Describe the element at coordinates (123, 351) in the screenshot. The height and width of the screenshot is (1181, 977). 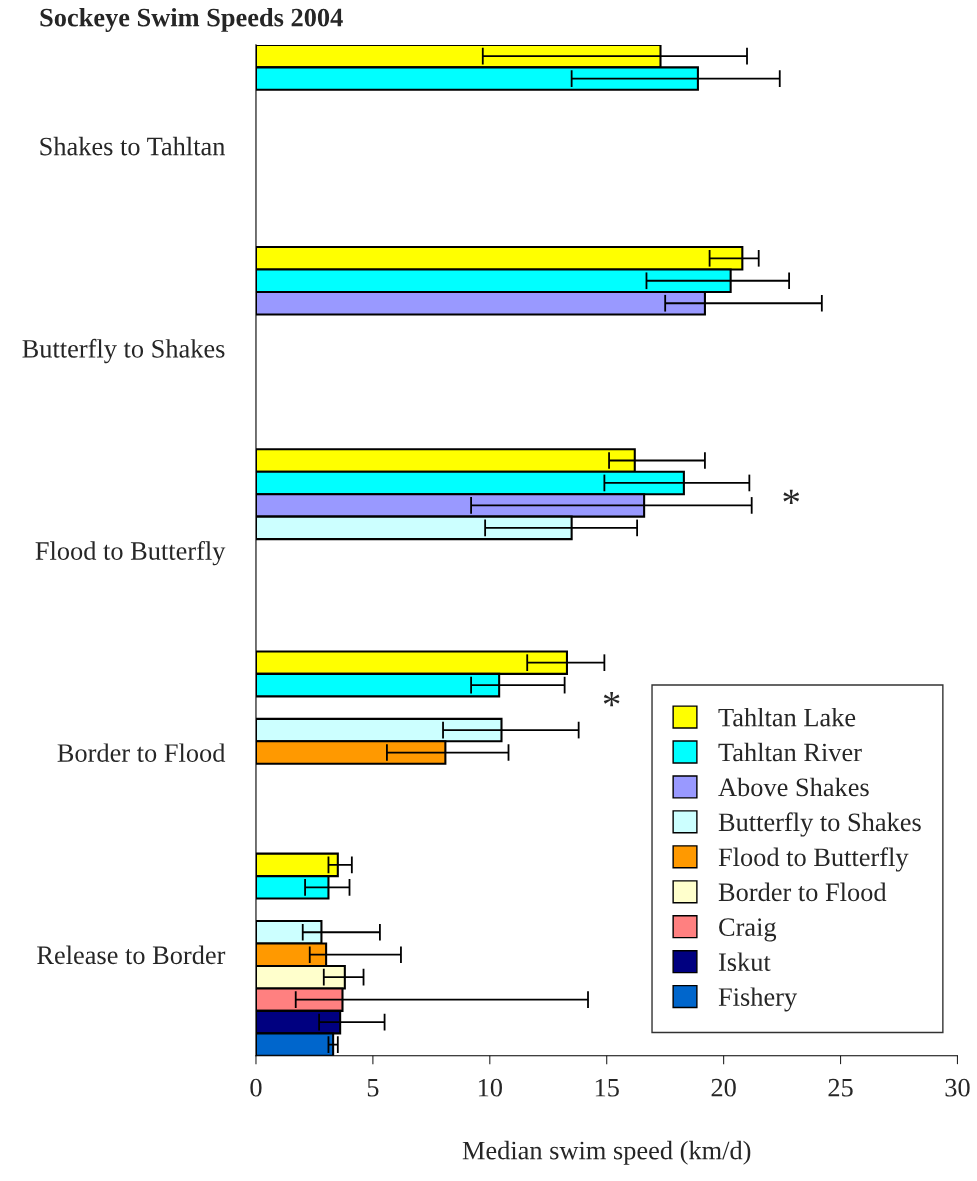
I see `y-tick-label: Butterfly to Shakes` at that location.